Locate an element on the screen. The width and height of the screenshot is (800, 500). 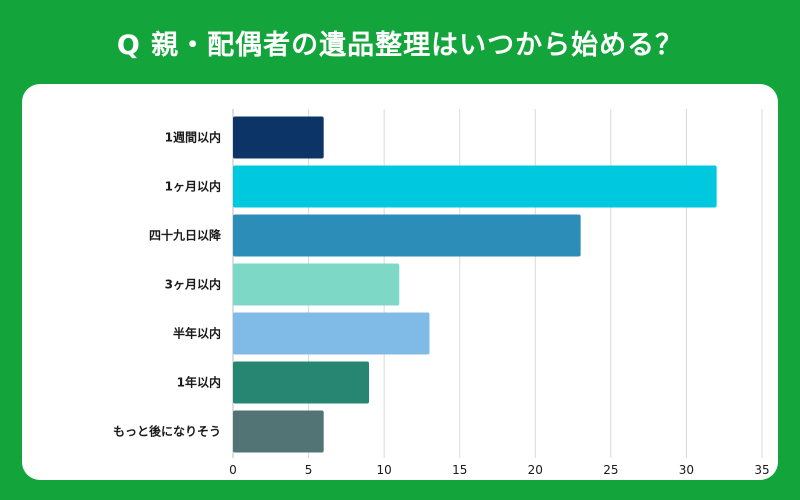
category-label: 1年以内 is located at coordinates (199, 382).